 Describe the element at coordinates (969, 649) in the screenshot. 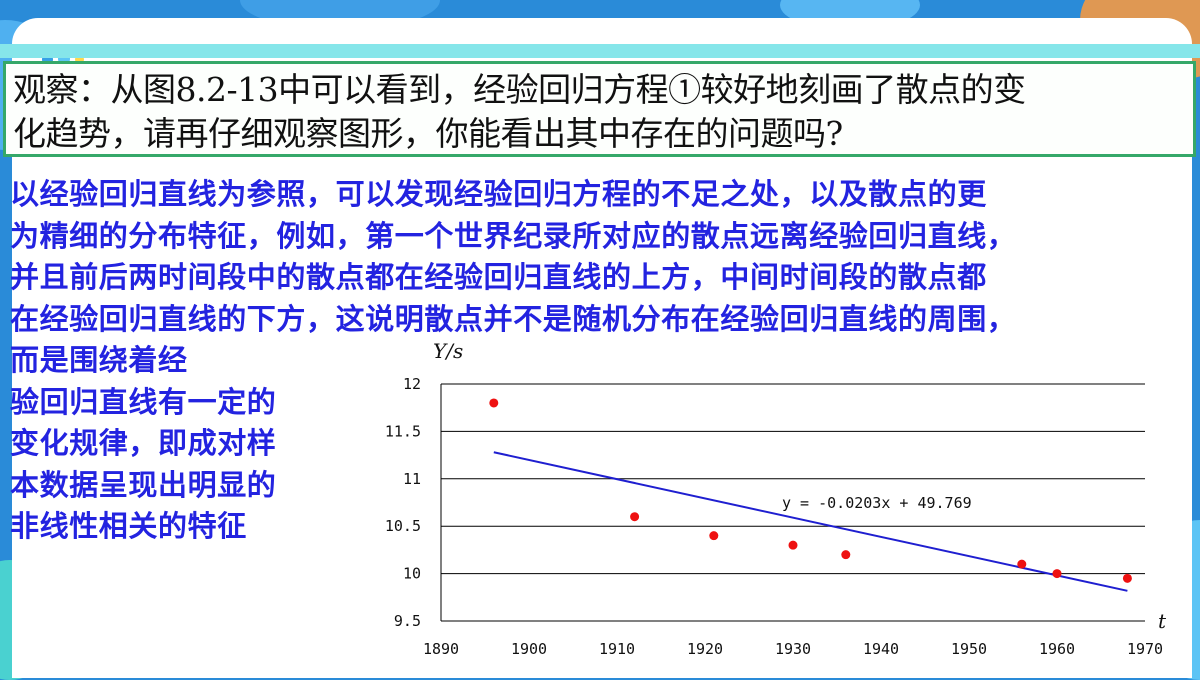

I see `x-tick-label: 1950` at that location.